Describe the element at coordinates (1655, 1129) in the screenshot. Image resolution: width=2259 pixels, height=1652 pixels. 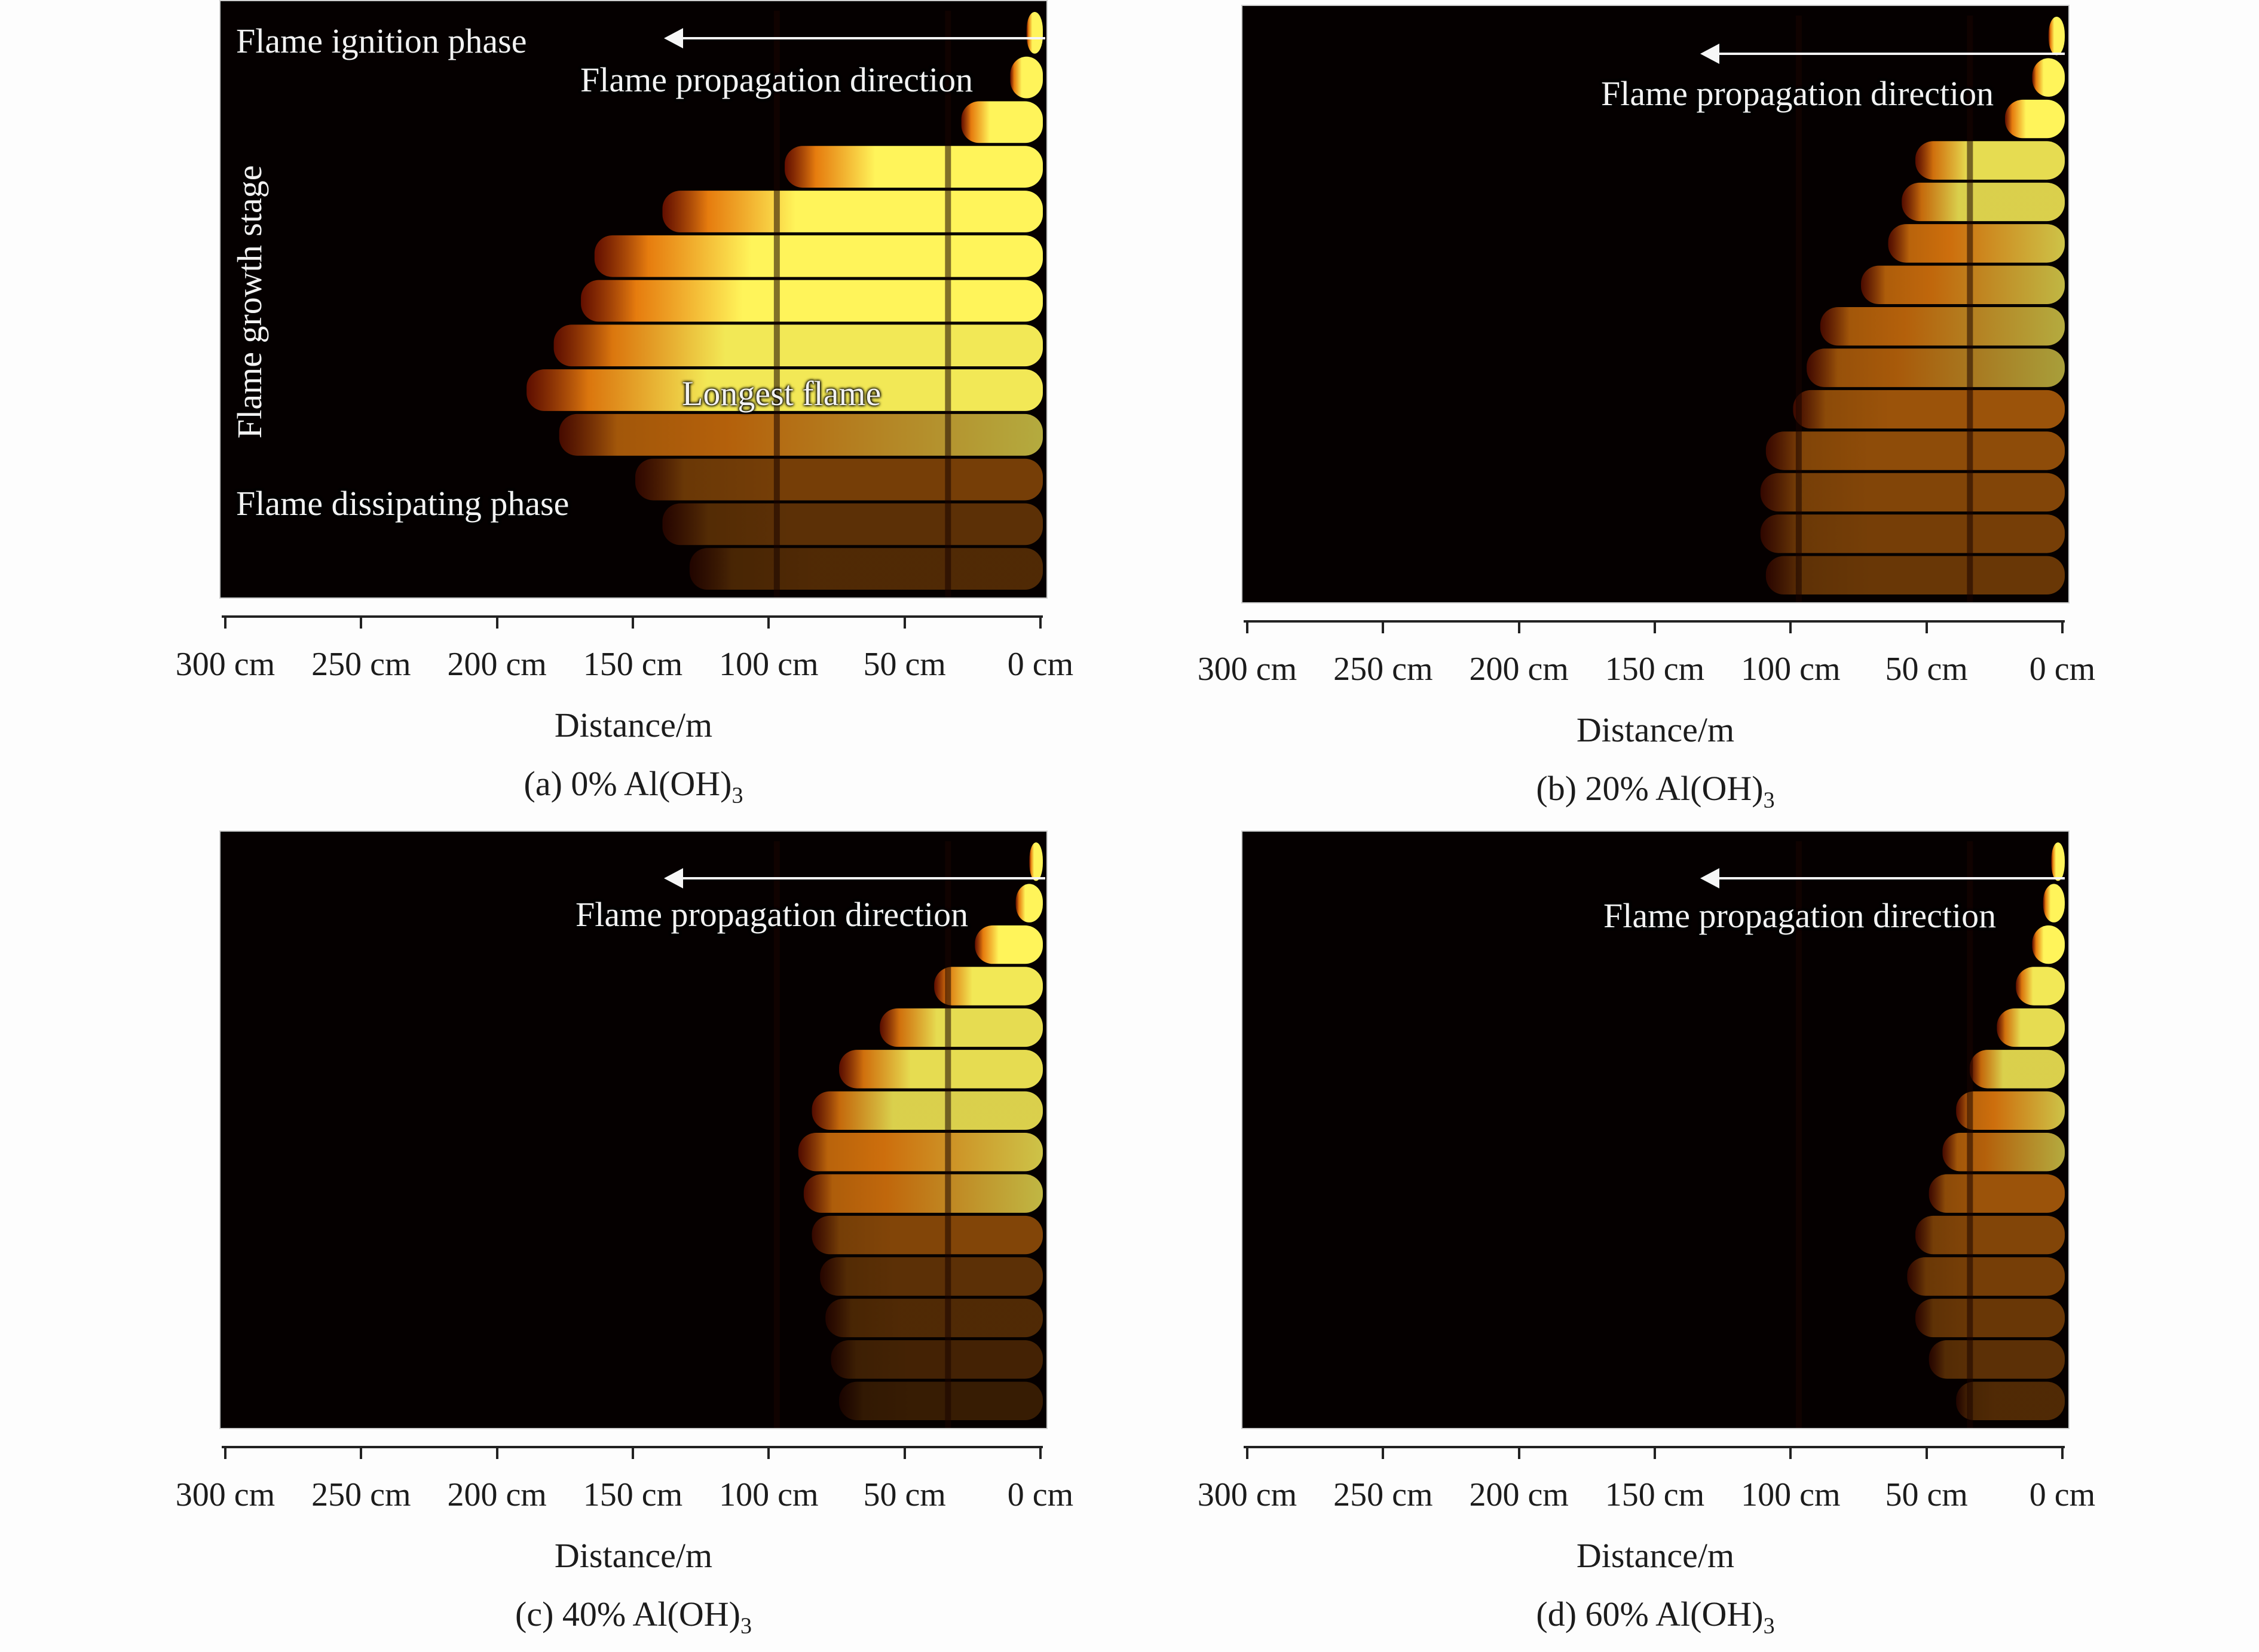
I see `flame-image-d: Flame propagation direction` at that location.